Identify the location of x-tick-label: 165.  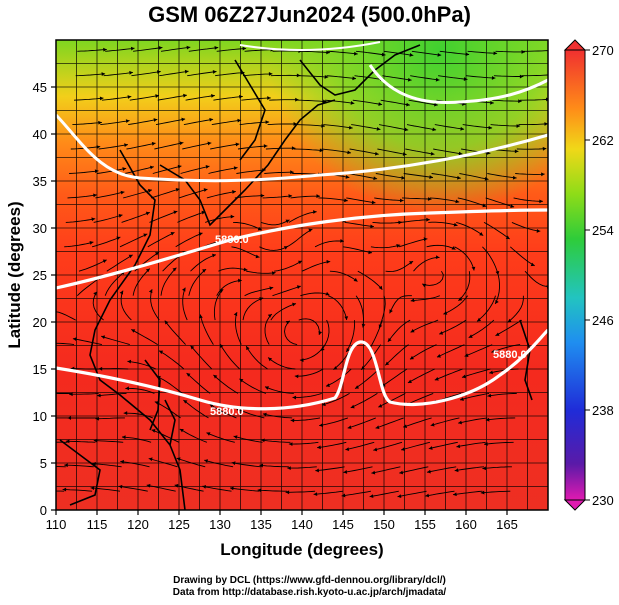
(507, 524).